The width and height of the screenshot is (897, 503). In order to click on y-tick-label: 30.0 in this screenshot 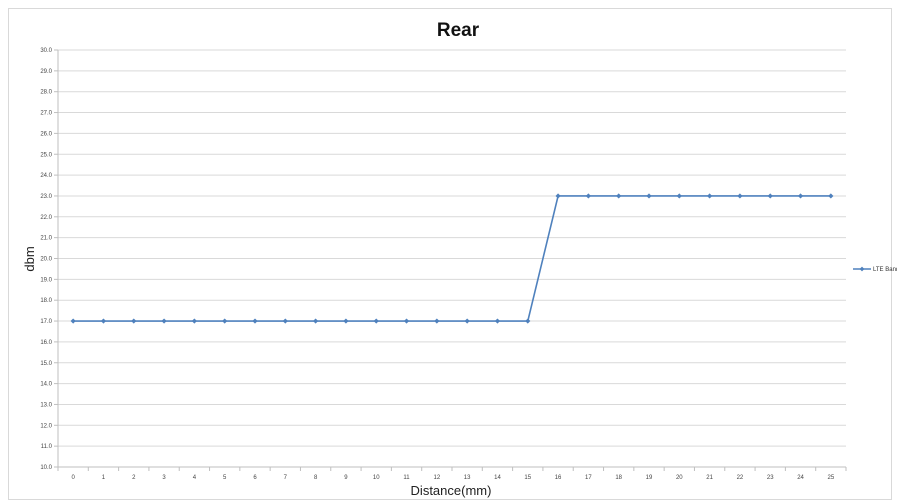, I will do `click(46, 51)`.